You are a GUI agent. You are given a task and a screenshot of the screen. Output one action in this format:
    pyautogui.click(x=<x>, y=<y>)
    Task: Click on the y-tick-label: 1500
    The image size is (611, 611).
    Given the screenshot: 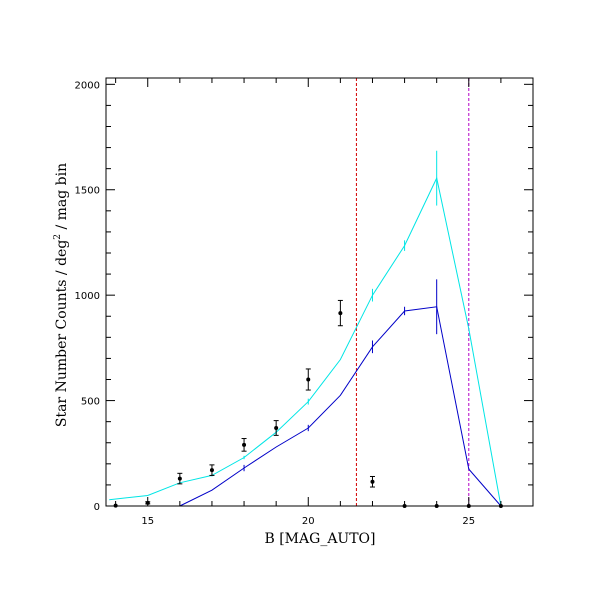 What is the action you would take?
    pyautogui.click(x=87, y=191)
    